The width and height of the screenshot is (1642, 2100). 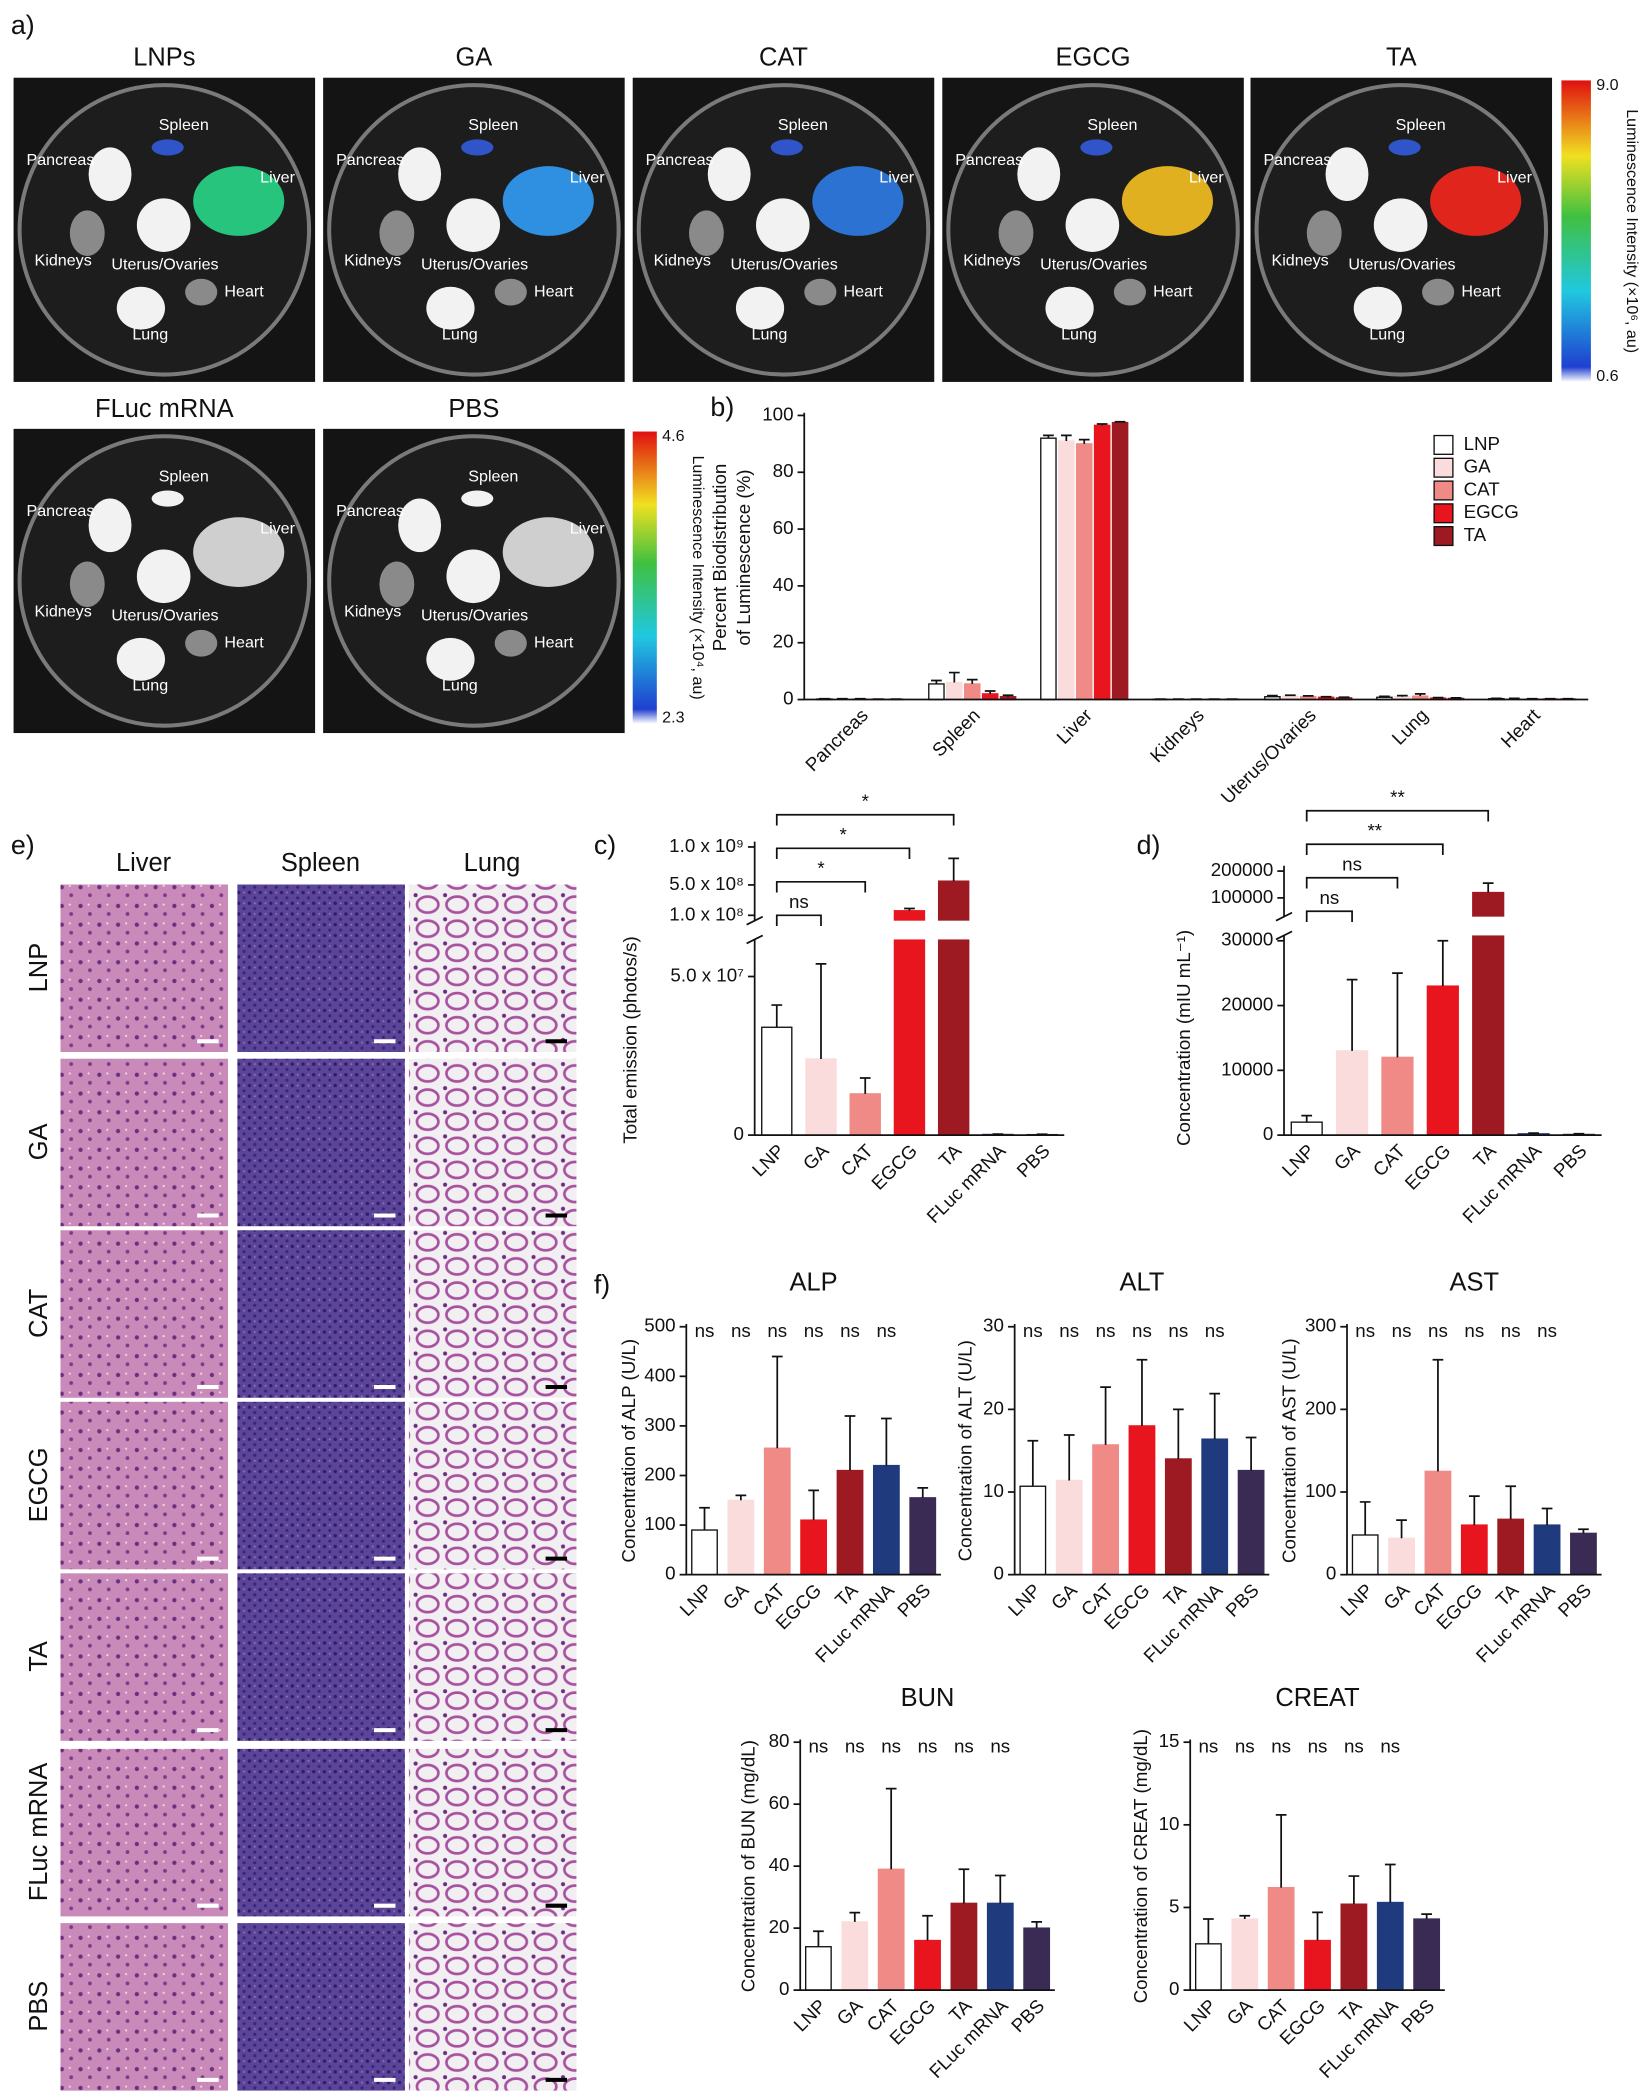 What do you see at coordinates (1491, 511) in the screenshot?
I see `legend-label: EGCG` at bounding box center [1491, 511].